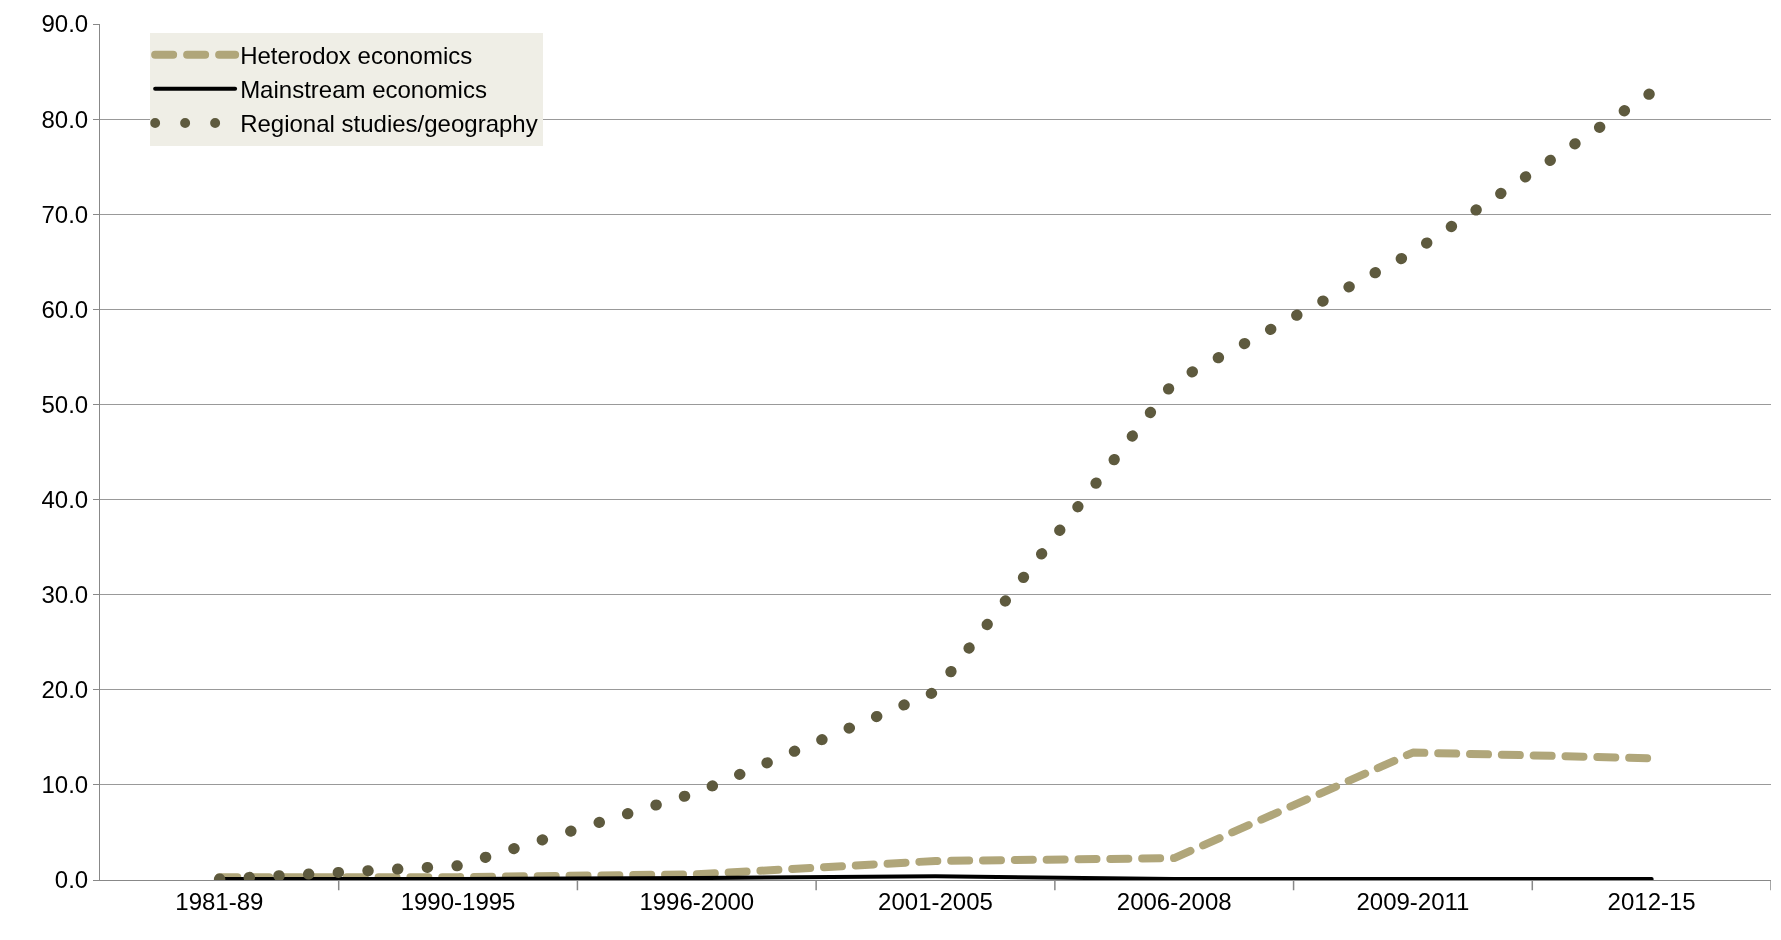 This screenshot has height=940, width=1781. I want to click on x-tick-label: 2012-15, so click(1651, 901).